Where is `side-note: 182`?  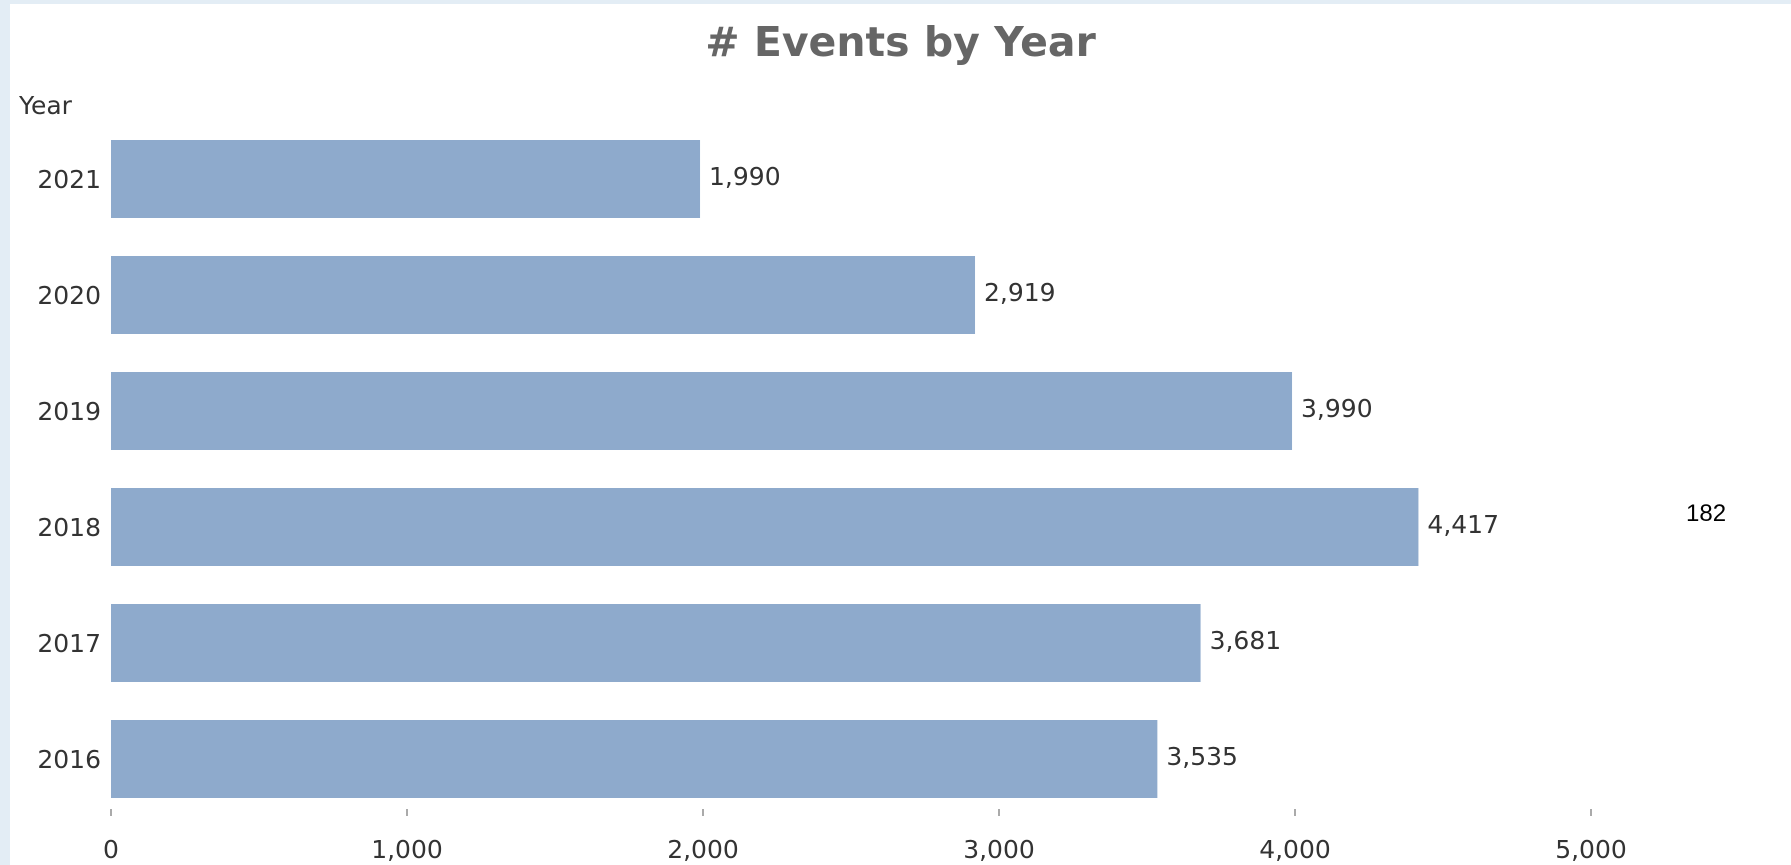
side-note: 182 is located at coordinates (1706, 513).